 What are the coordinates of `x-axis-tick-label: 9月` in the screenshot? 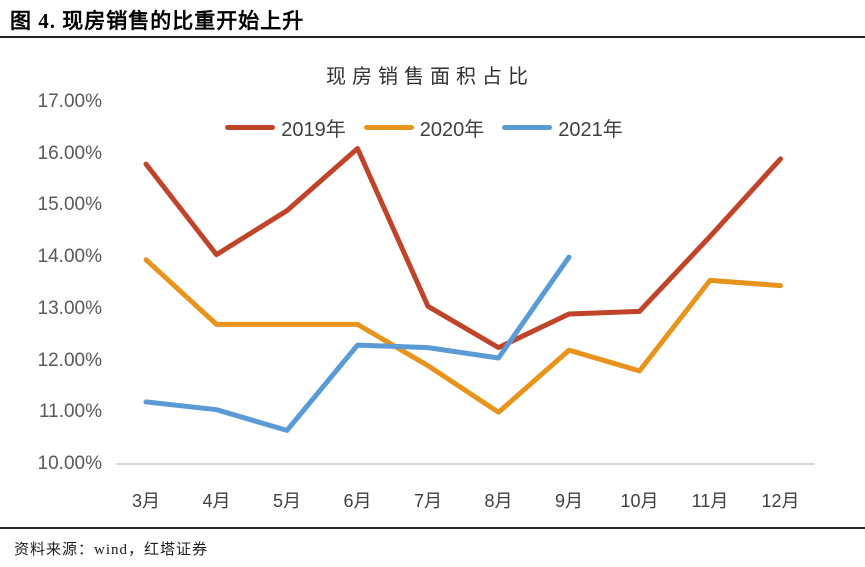 It's located at (568, 501).